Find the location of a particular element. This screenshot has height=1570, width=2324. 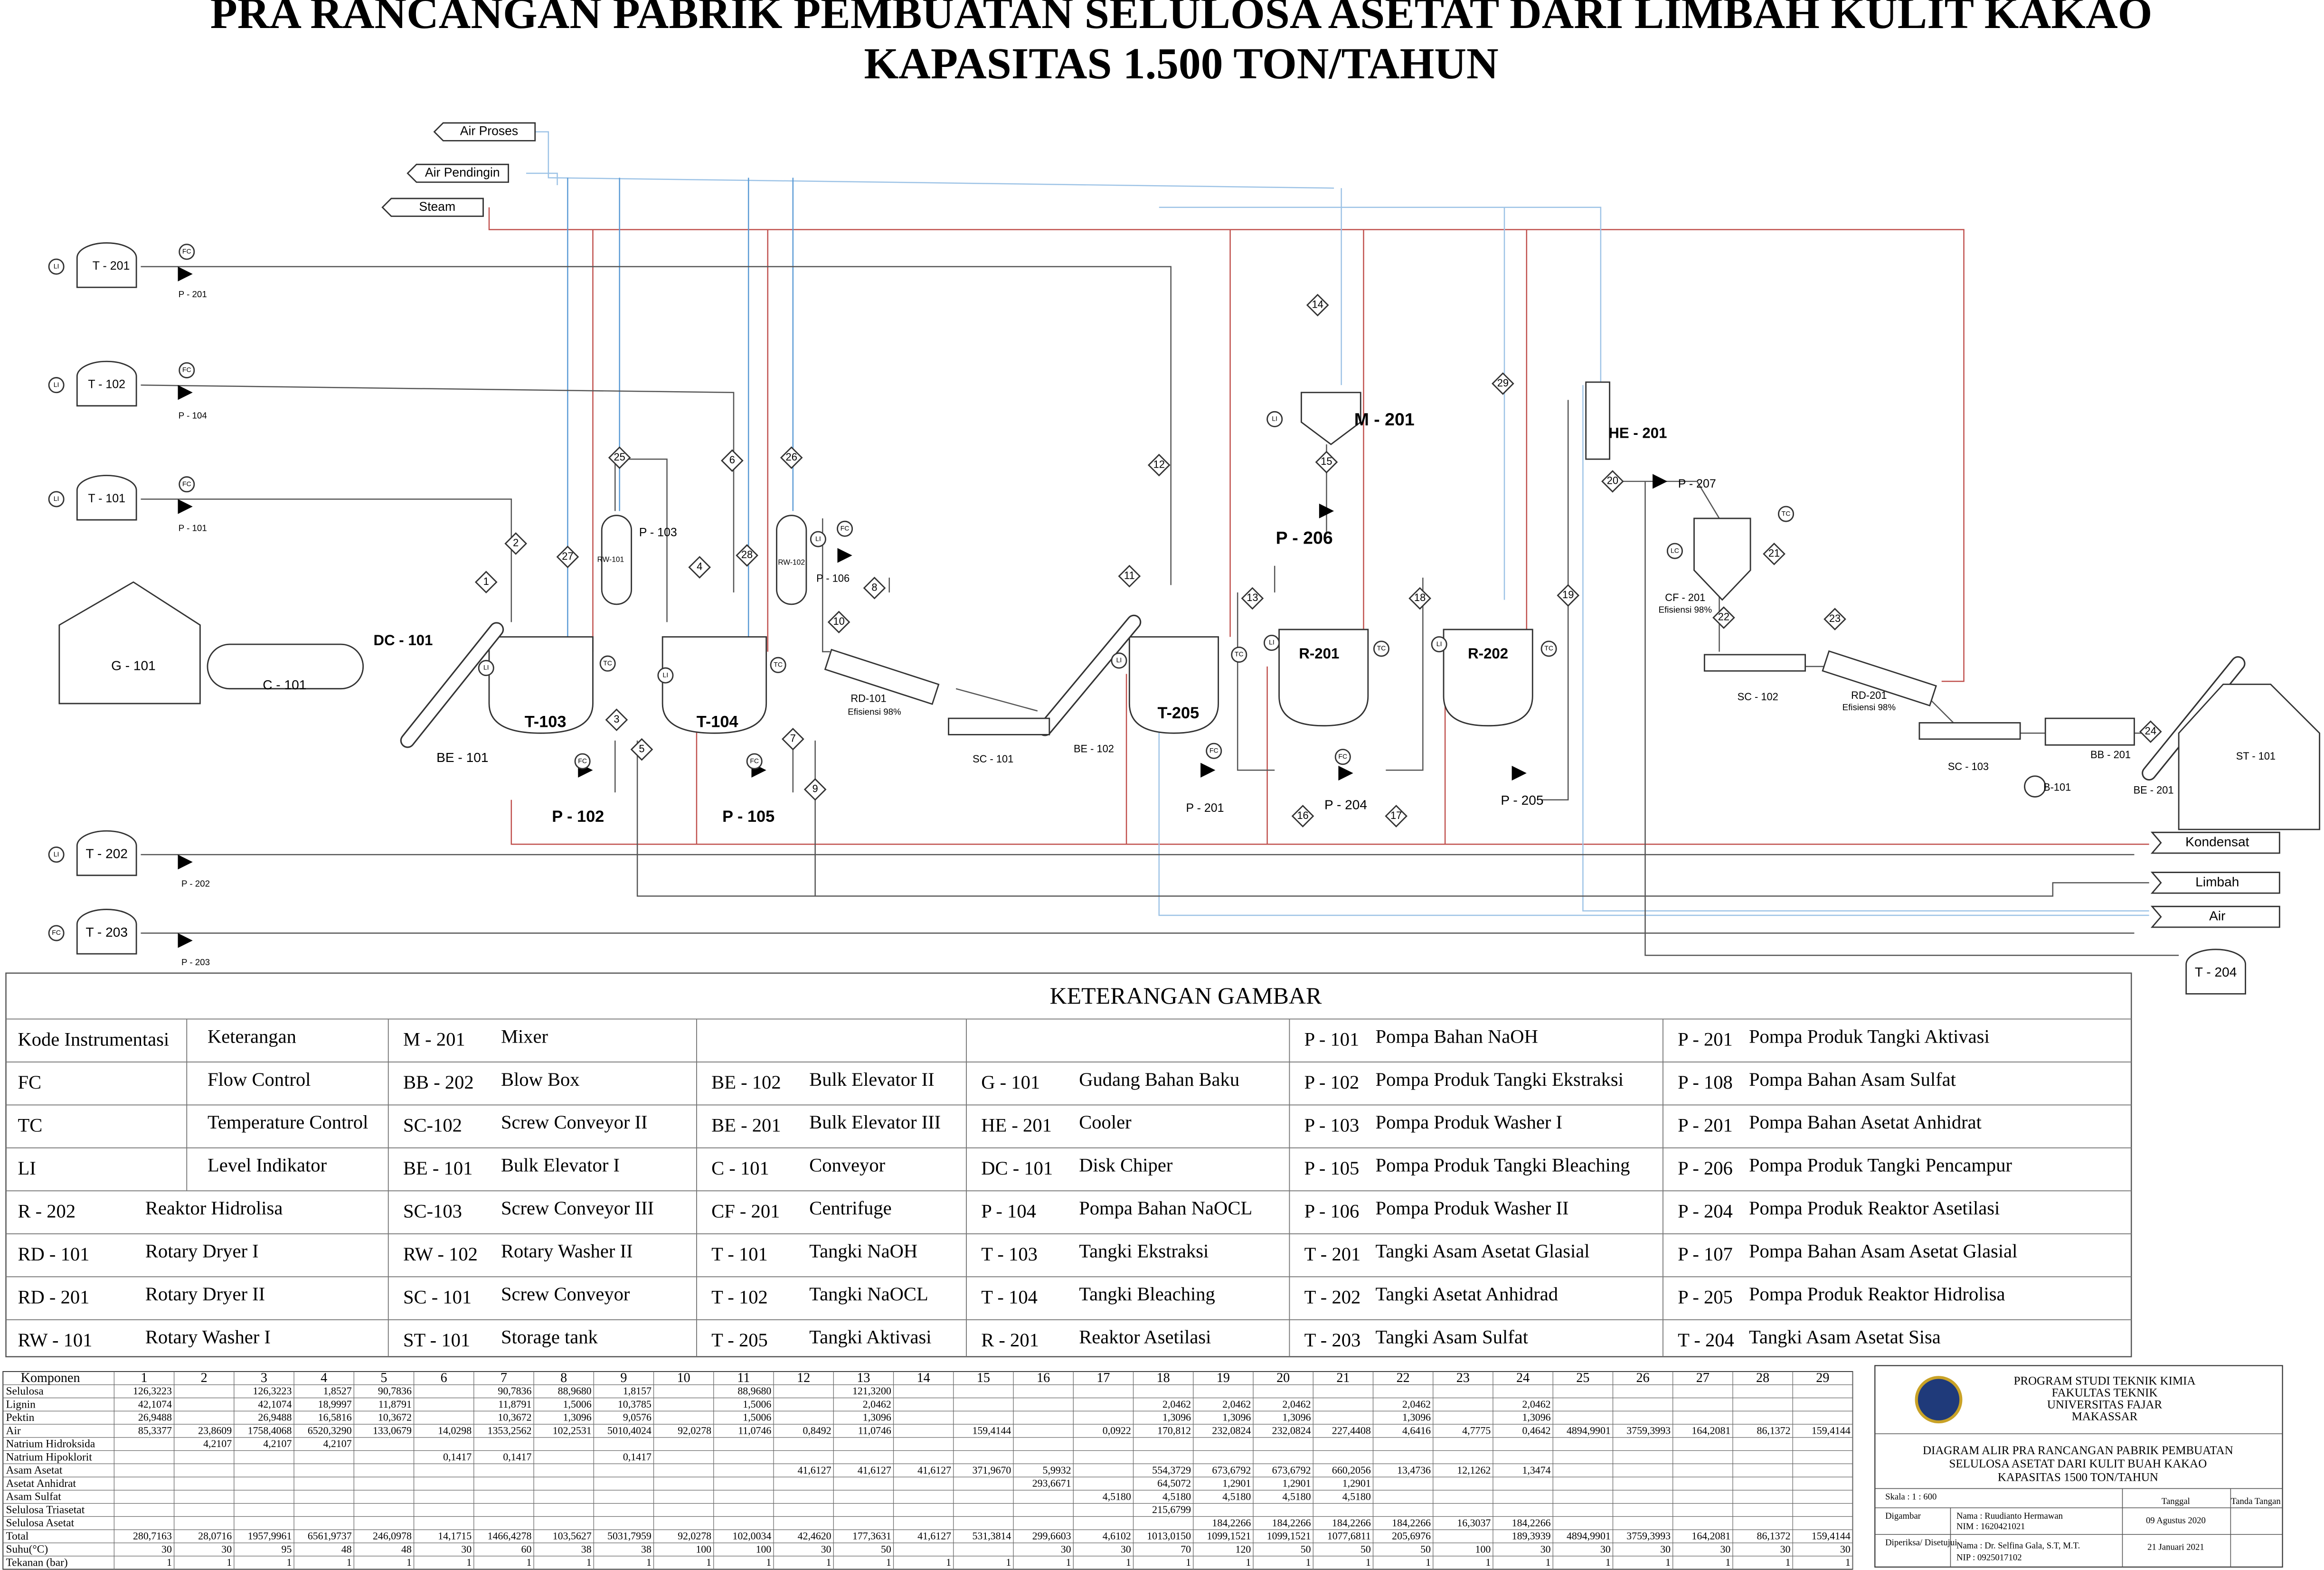

stream-header: 15 is located at coordinates (983, 1378).